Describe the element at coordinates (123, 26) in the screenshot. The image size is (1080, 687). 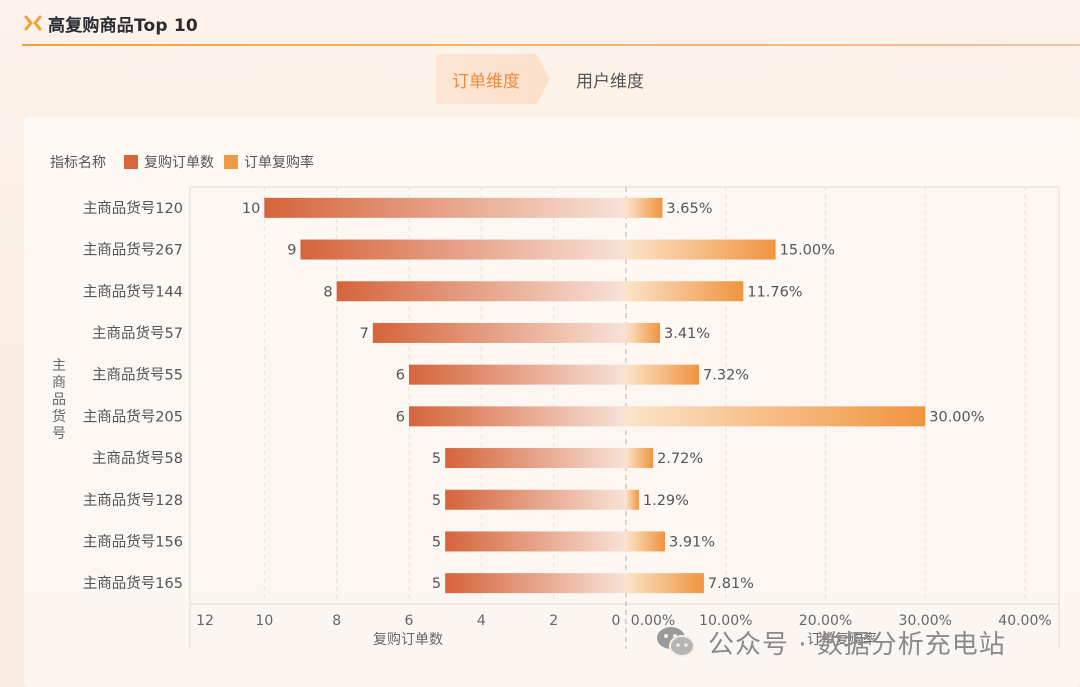
I see `page-title: 高复购商品Top 10` at that location.